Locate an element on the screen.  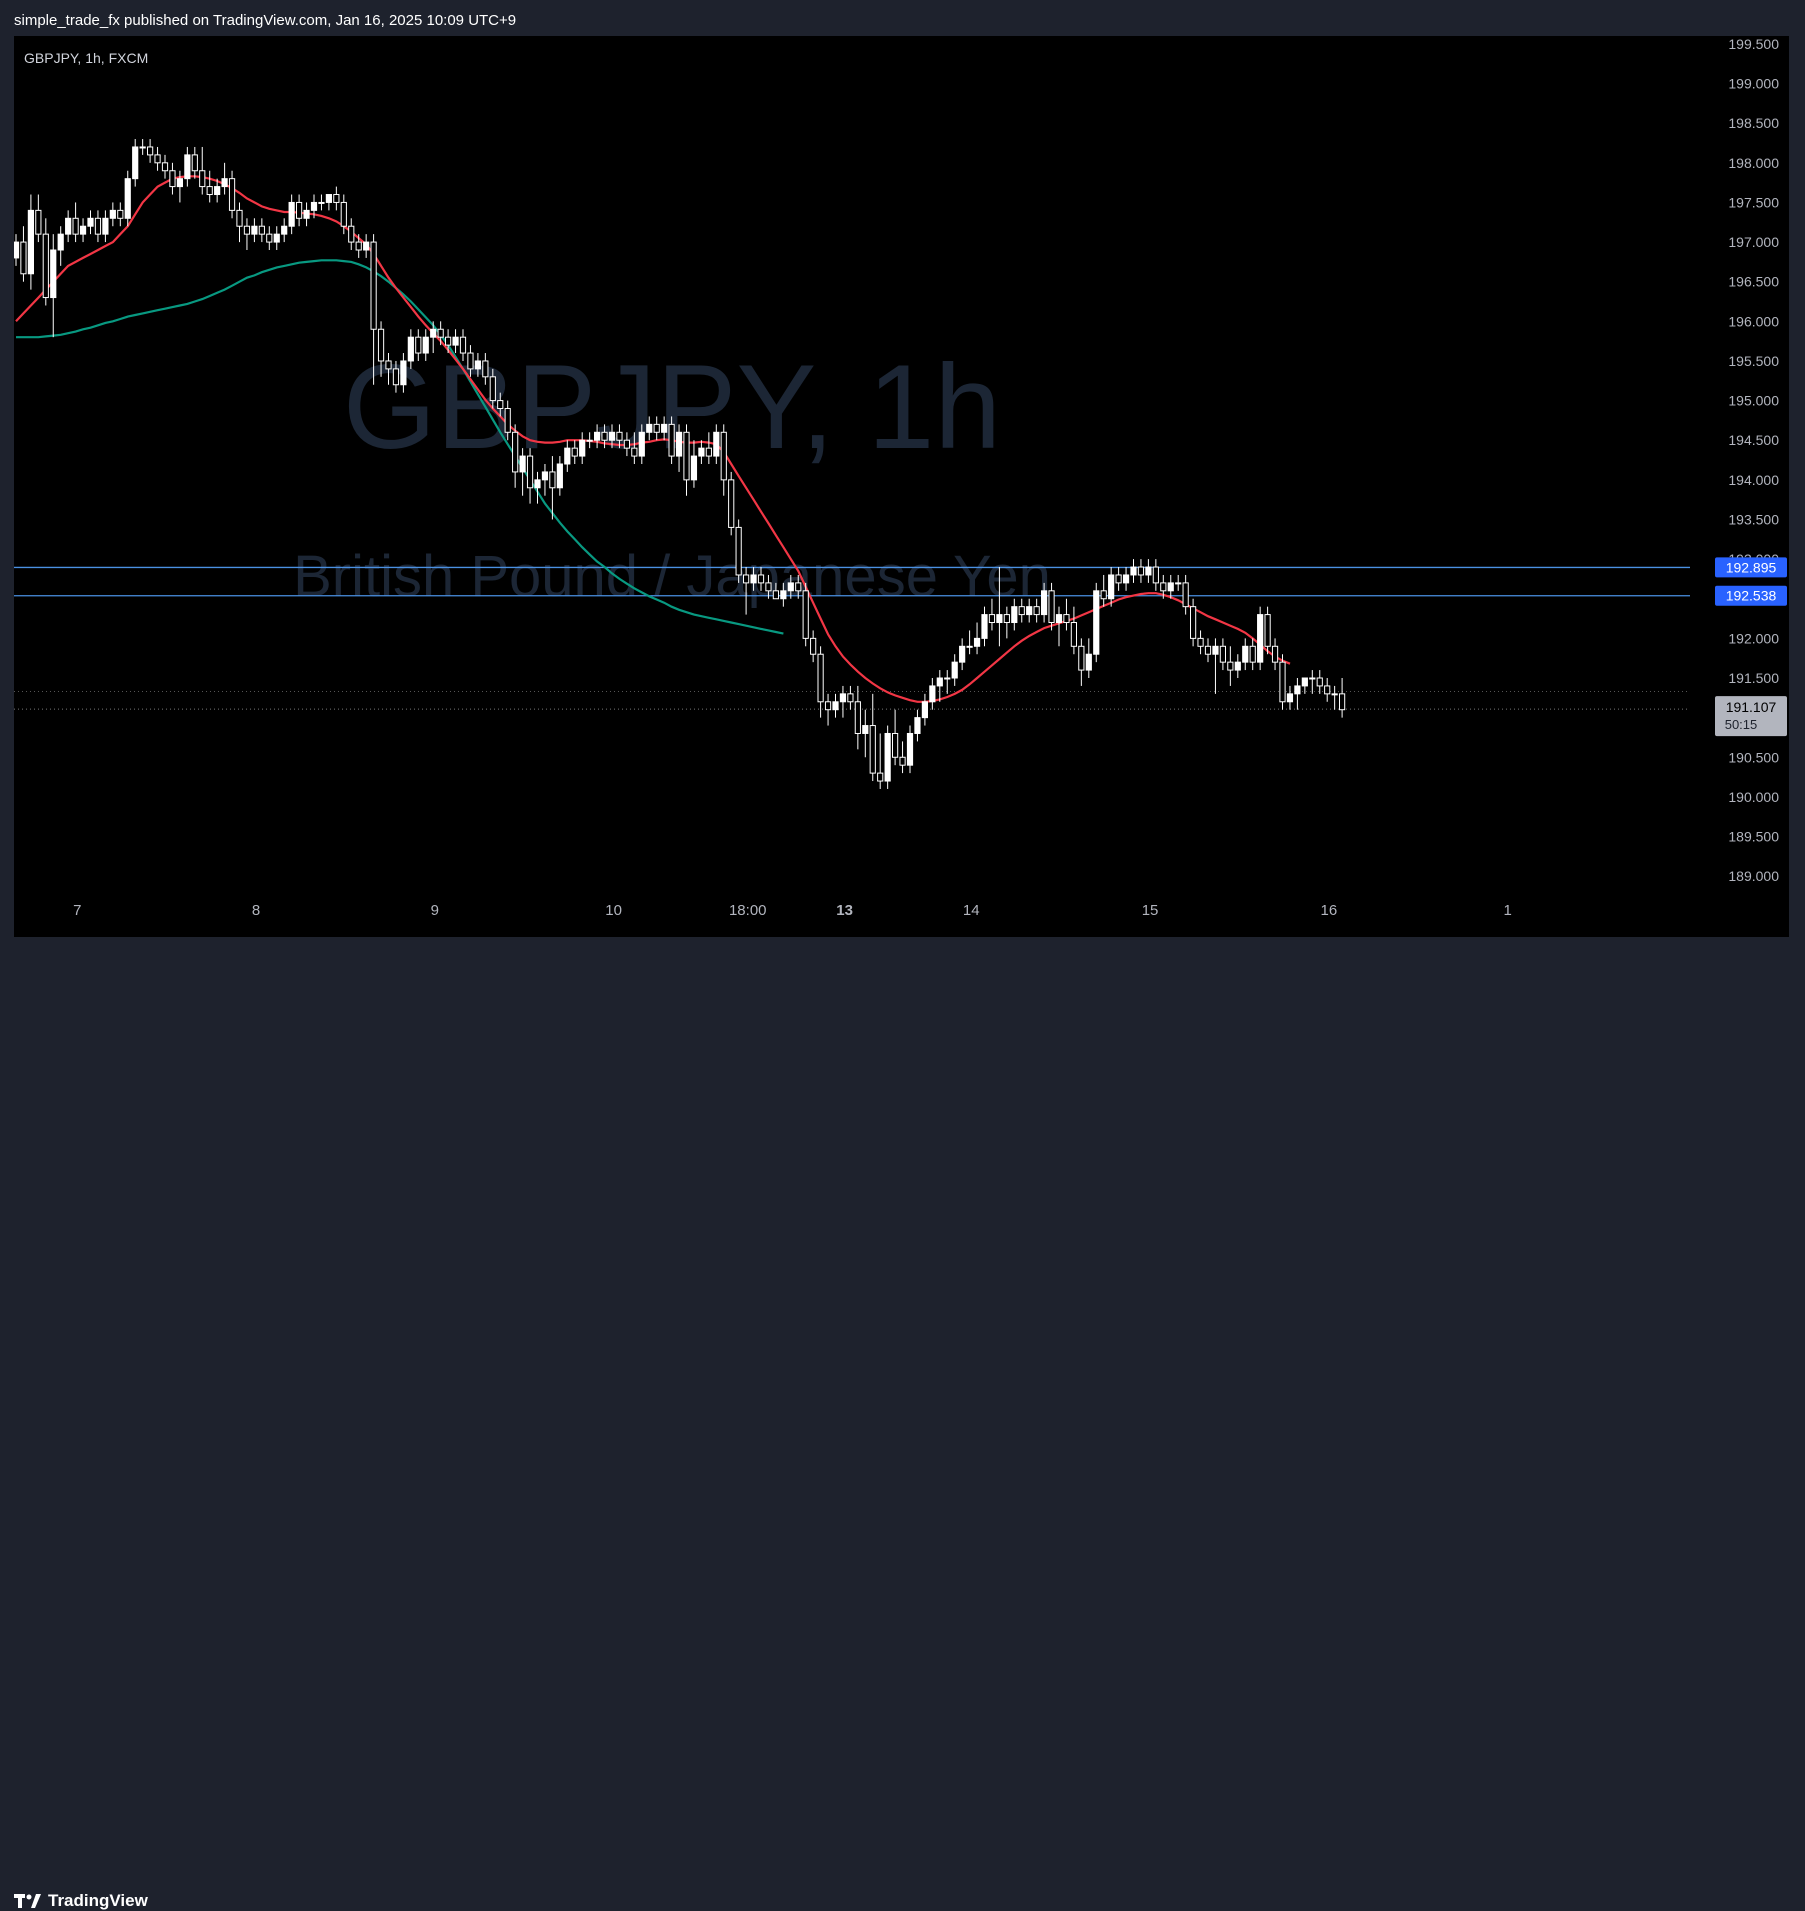
price-tick-label: 192.000 is located at coordinates (1753, 638).